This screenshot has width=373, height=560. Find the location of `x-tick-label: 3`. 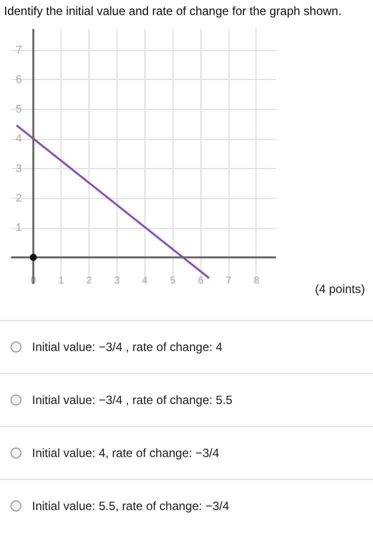

x-tick-label: 3 is located at coordinates (117, 280).